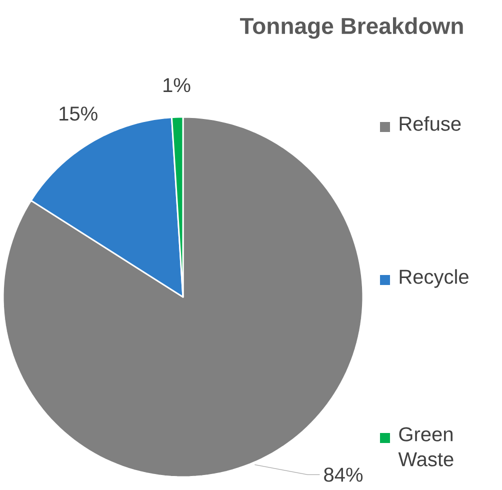 This screenshot has width=502, height=490. Describe the element at coordinates (434, 278) in the screenshot. I see `legend-label: Recycle` at that location.